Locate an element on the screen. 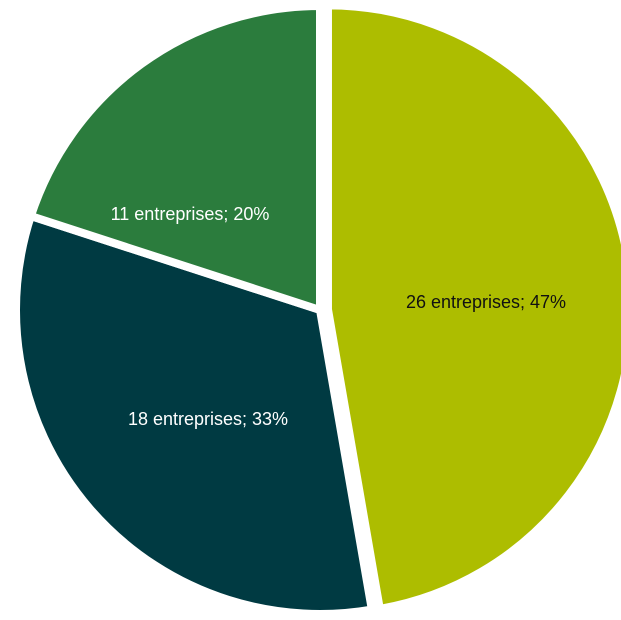 The height and width of the screenshot is (620, 621). pie-slice-label-1: 26 entreprises; 47% is located at coordinates (486, 302).